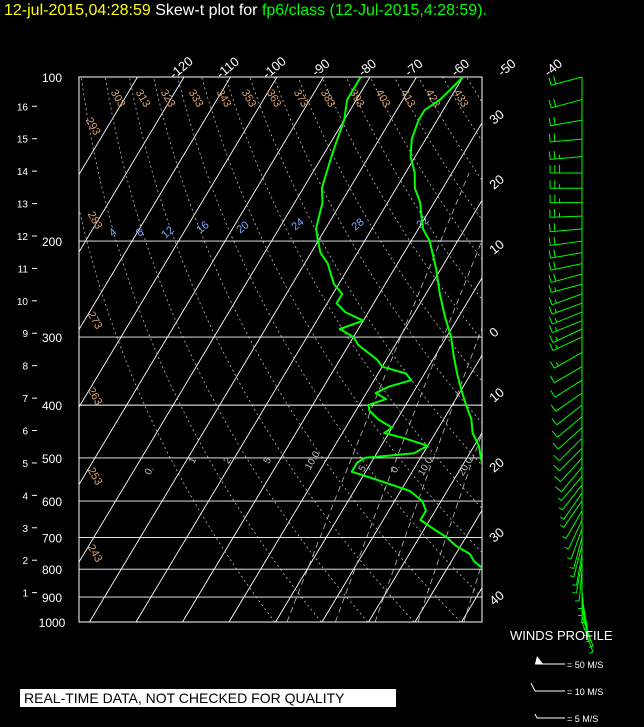  I want to click on temperature-profile, so click(445, 273).